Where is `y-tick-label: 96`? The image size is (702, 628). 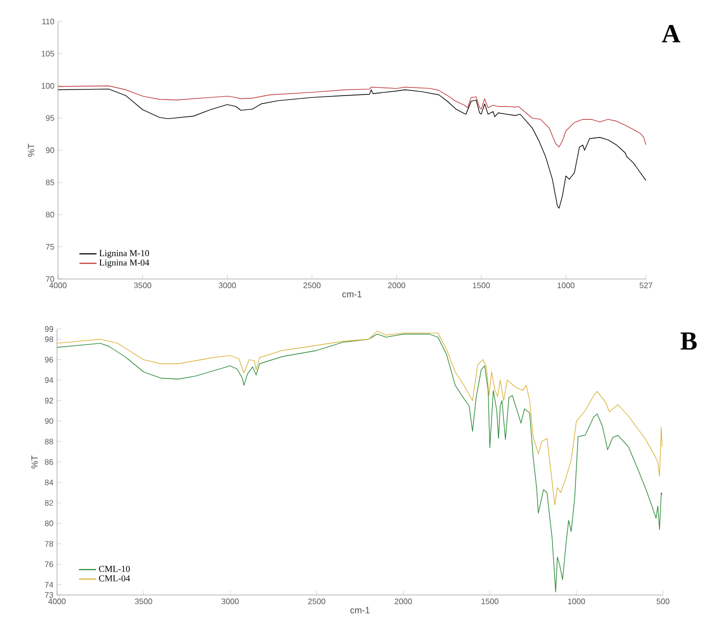 y-tick-label: 96 is located at coordinates (49, 359).